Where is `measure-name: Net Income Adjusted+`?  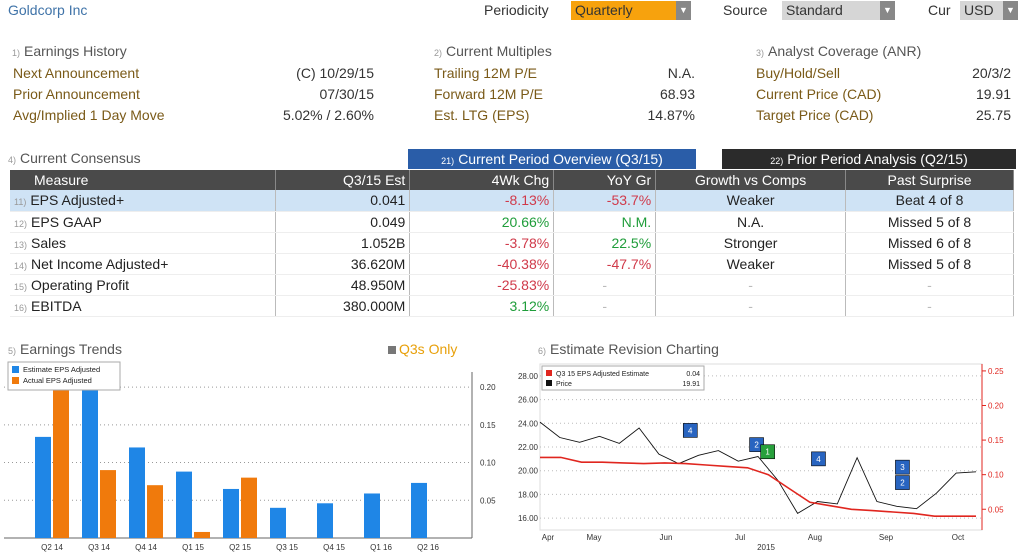 measure-name: Net Income Adjusted+ is located at coordinates (100, 263).